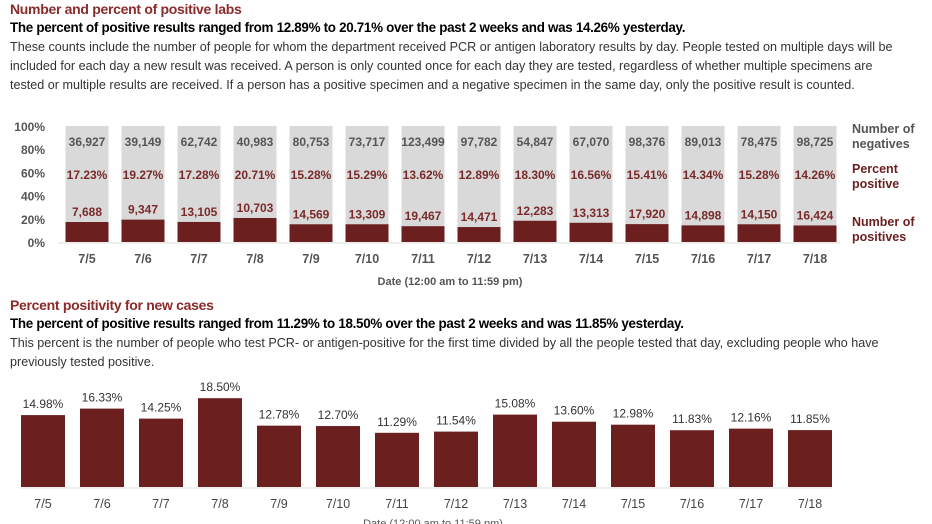  Describe the element at coordinates (311, 214) in the screenshot. I see `positives-label: 14,569` at that location.